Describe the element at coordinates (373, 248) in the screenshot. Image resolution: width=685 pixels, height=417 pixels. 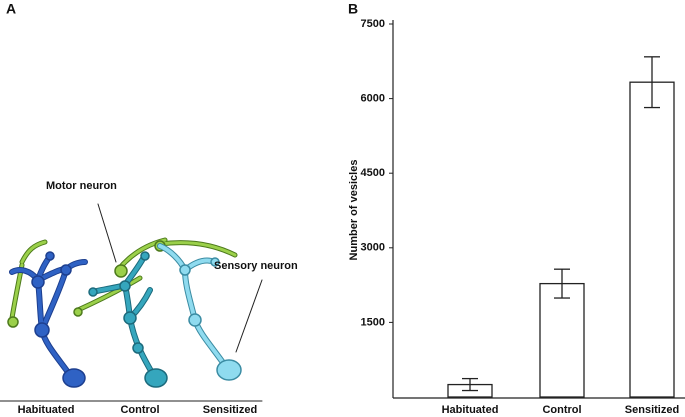
I see `y-tick-label: 3000` at that location.